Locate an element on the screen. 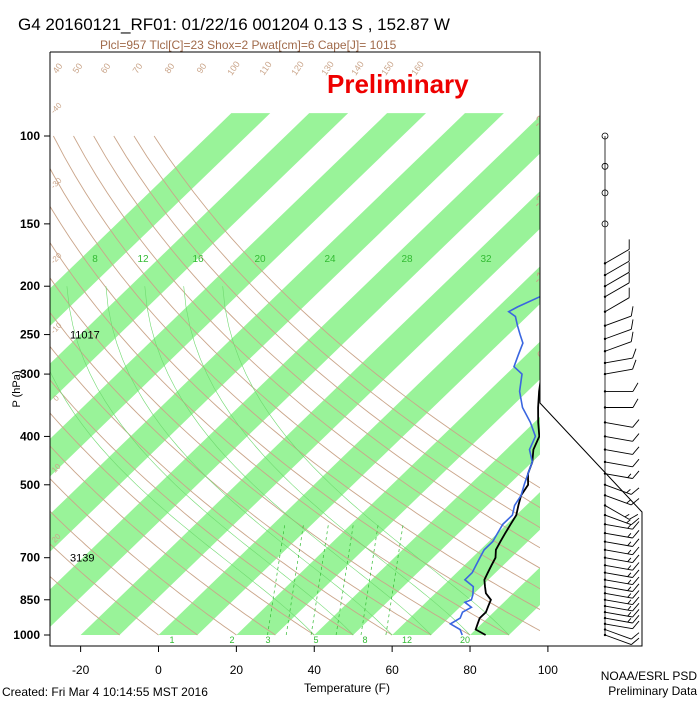 Image resolution: width=700 pixels, height=705 pixels. isotherm-label: 30 is located at coordinates (629, 488).